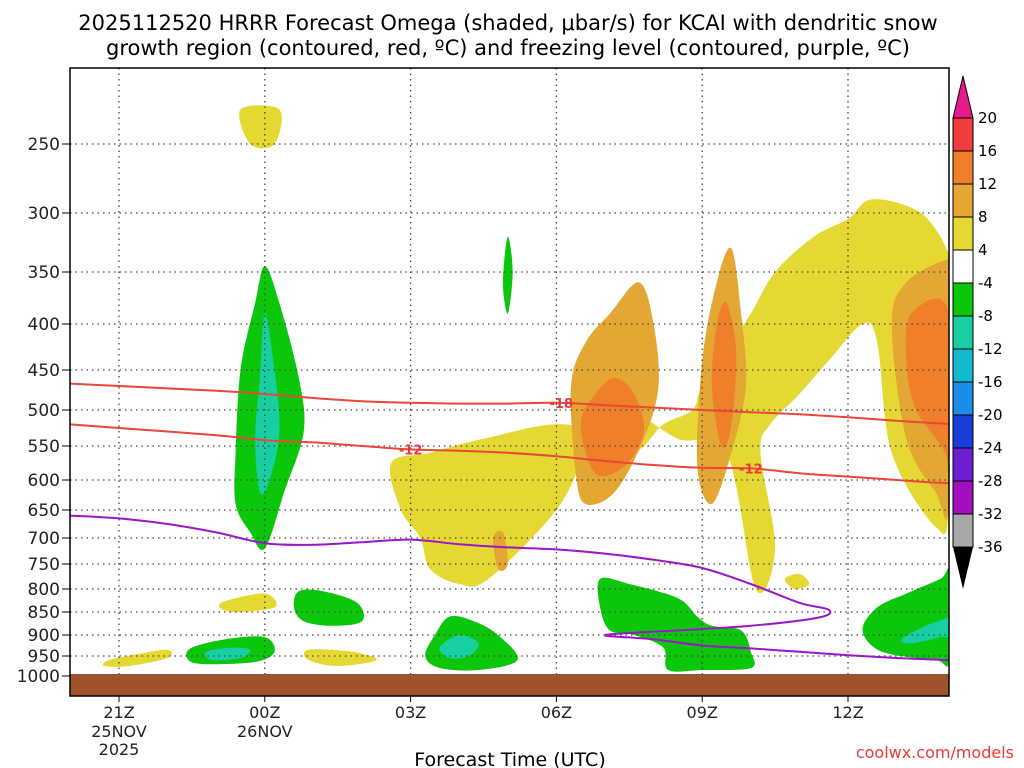 The image size is (1024, 768). Describe the element at coordinates (44, 511) in the screenshot. I see `y-tick-label: 650` at that location.